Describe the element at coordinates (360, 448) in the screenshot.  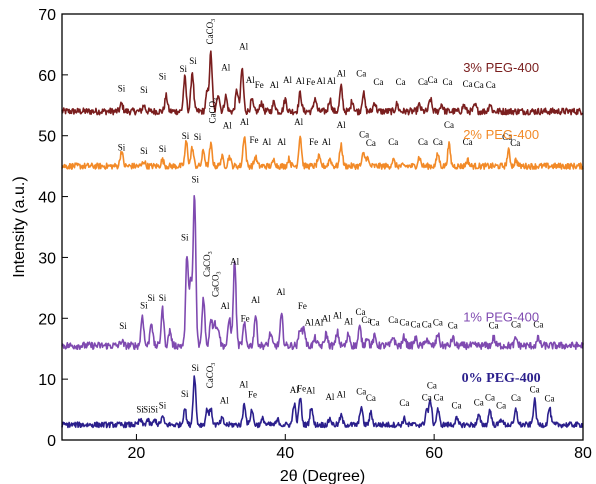
I see `x-axis-ticks: 20 40 60 80` at that location.